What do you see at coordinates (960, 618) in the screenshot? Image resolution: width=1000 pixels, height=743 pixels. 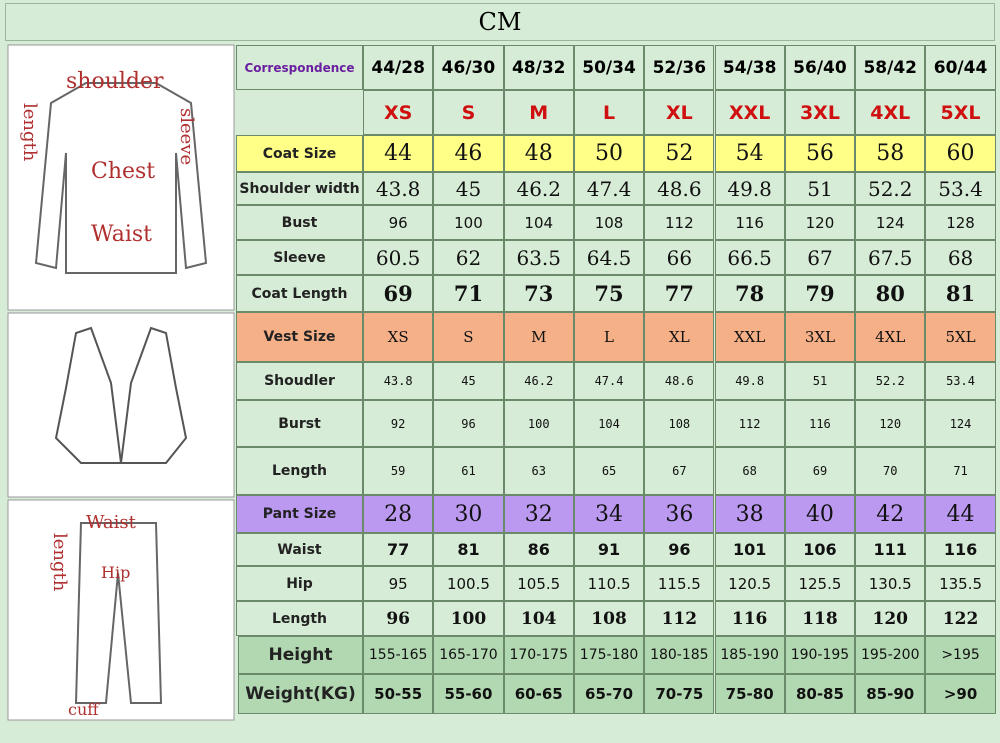 I see `table-cell: 122` at bounding box center [960, 618].